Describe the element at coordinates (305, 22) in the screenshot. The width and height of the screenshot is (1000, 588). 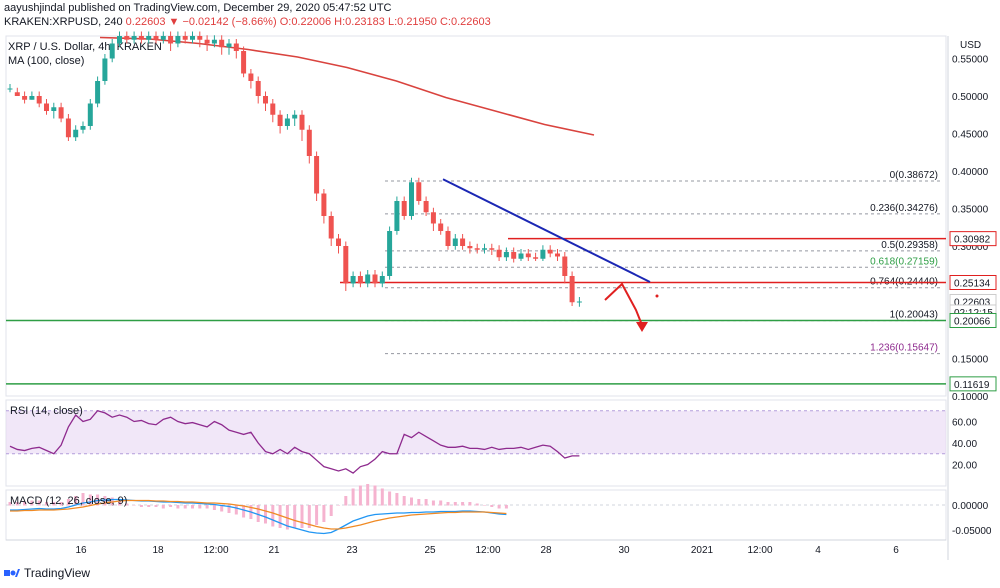
I see `ohlc-open: O:0.22006` at that location.